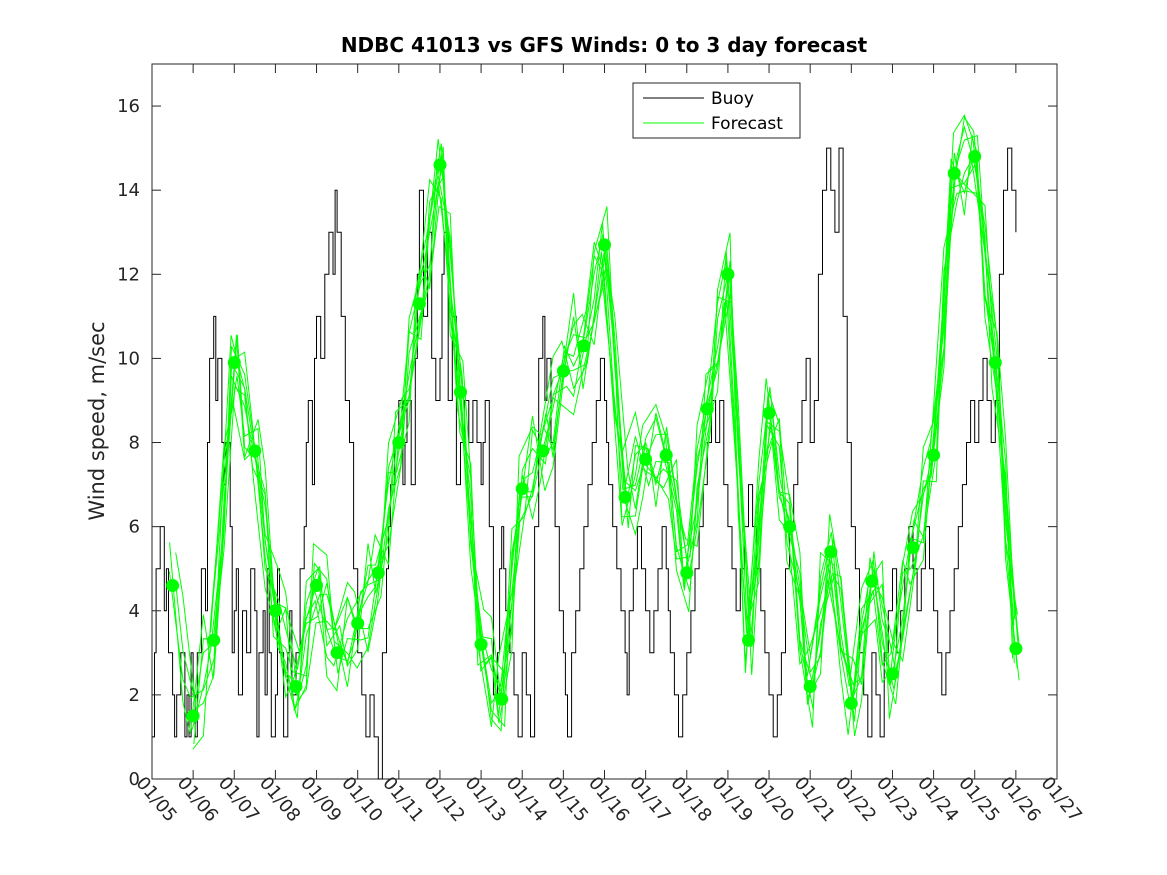  Describe the element at coordinates (690, 799) in the screenshot. I see `x-tick-label: 01/18` at that location.